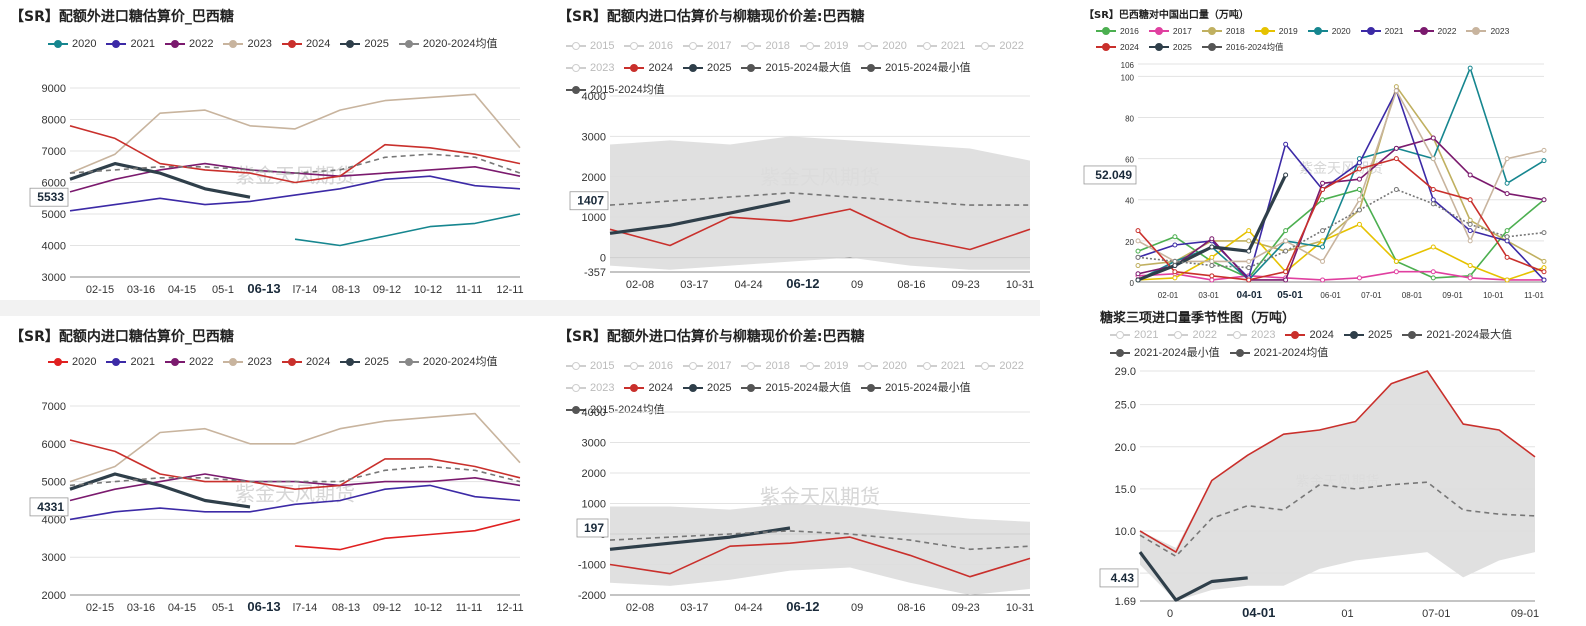 This screenshot has height=626, width=1586. Describe the element at coordinates (54, 407) in the screenshot. I see `y-tick-label: 7000` at that location.